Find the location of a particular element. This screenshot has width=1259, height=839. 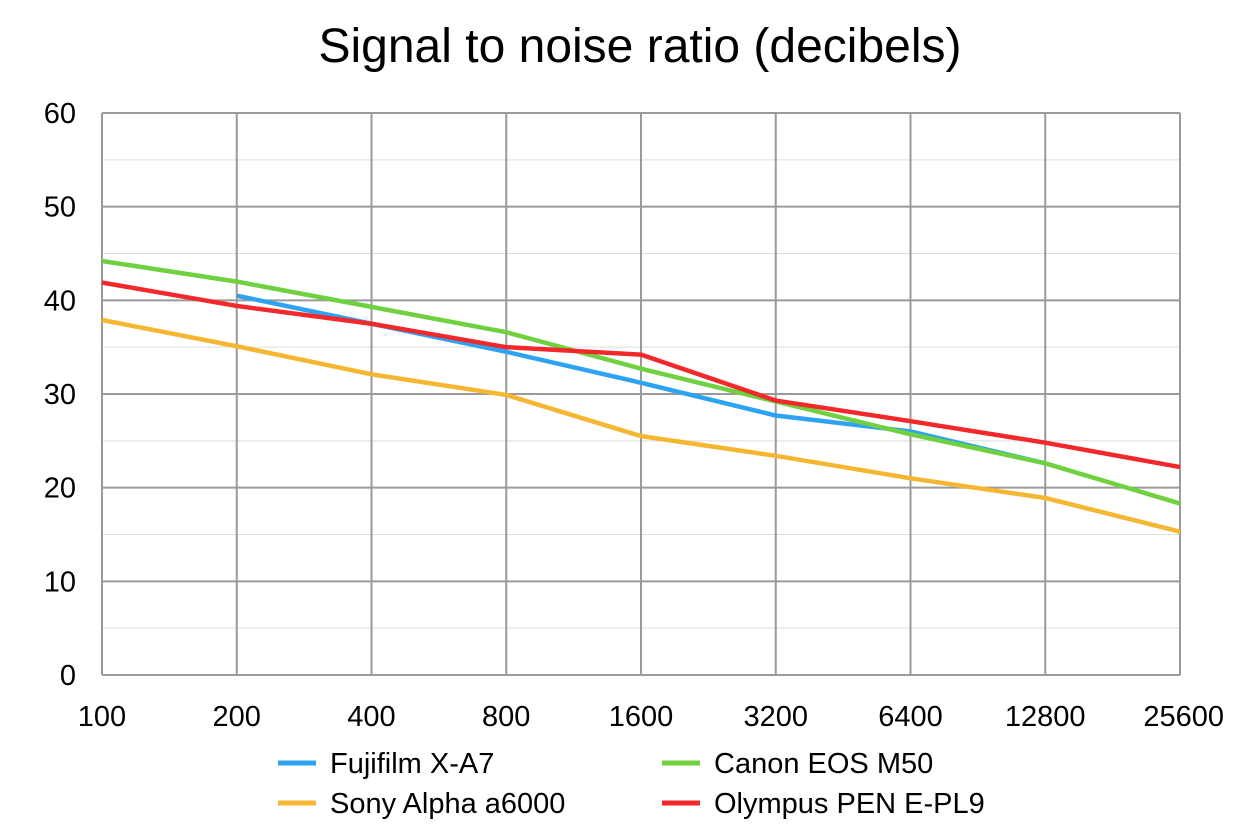

y-tick-label: 50 is located at coordinates (60, 208).